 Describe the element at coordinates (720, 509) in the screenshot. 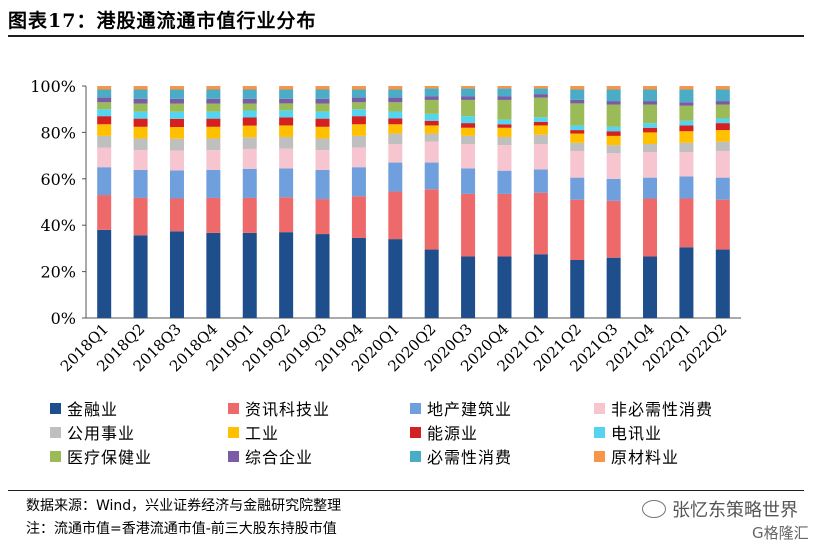

I see `watermark: 张忆东策略世界` at that location.